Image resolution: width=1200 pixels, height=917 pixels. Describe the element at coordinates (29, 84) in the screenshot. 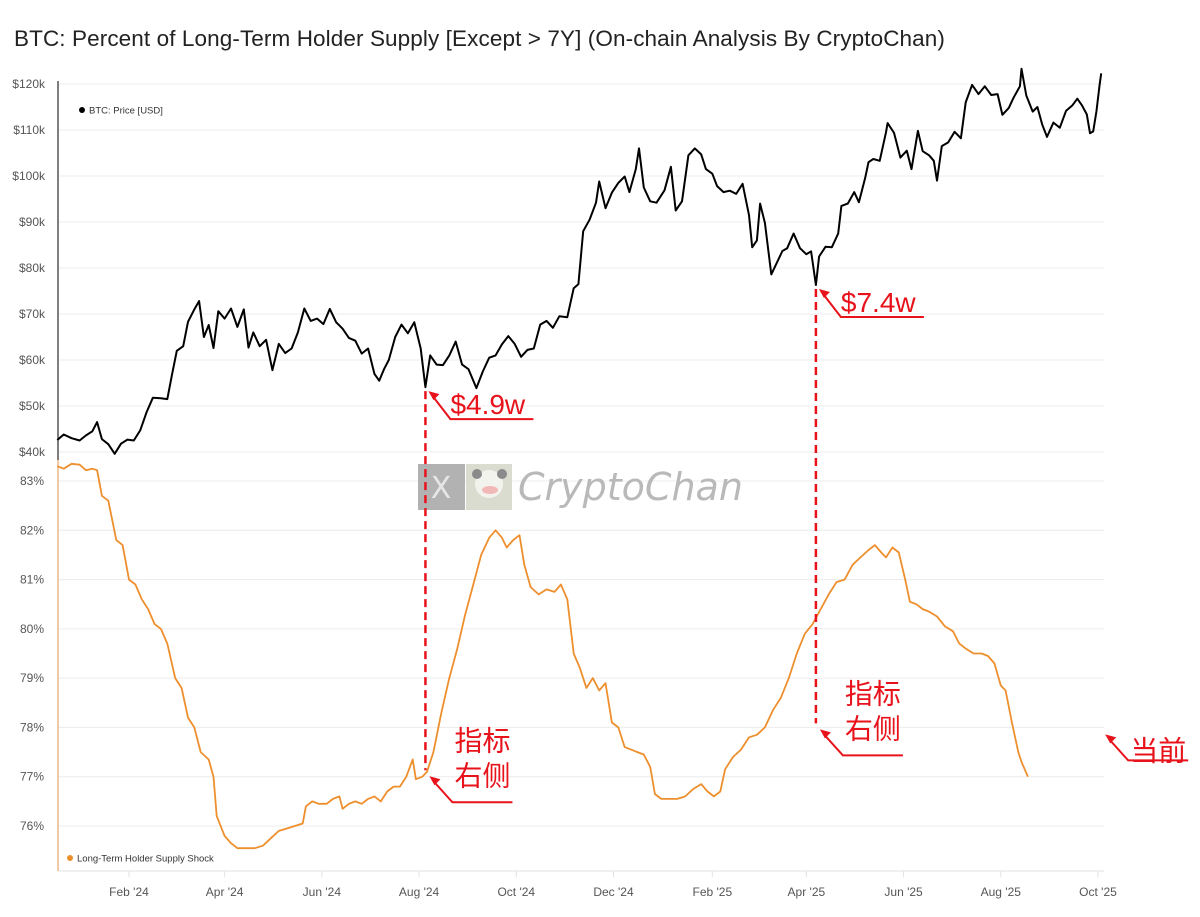

I see `price-tick-label: $120k` at that location.